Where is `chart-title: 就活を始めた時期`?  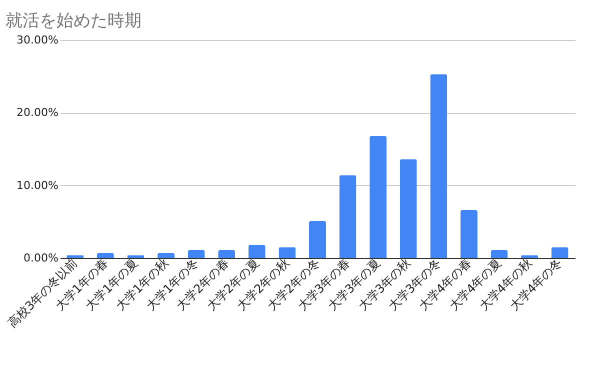
chart-title: 就活を始めた時期 is located at coordinates (74, 21).